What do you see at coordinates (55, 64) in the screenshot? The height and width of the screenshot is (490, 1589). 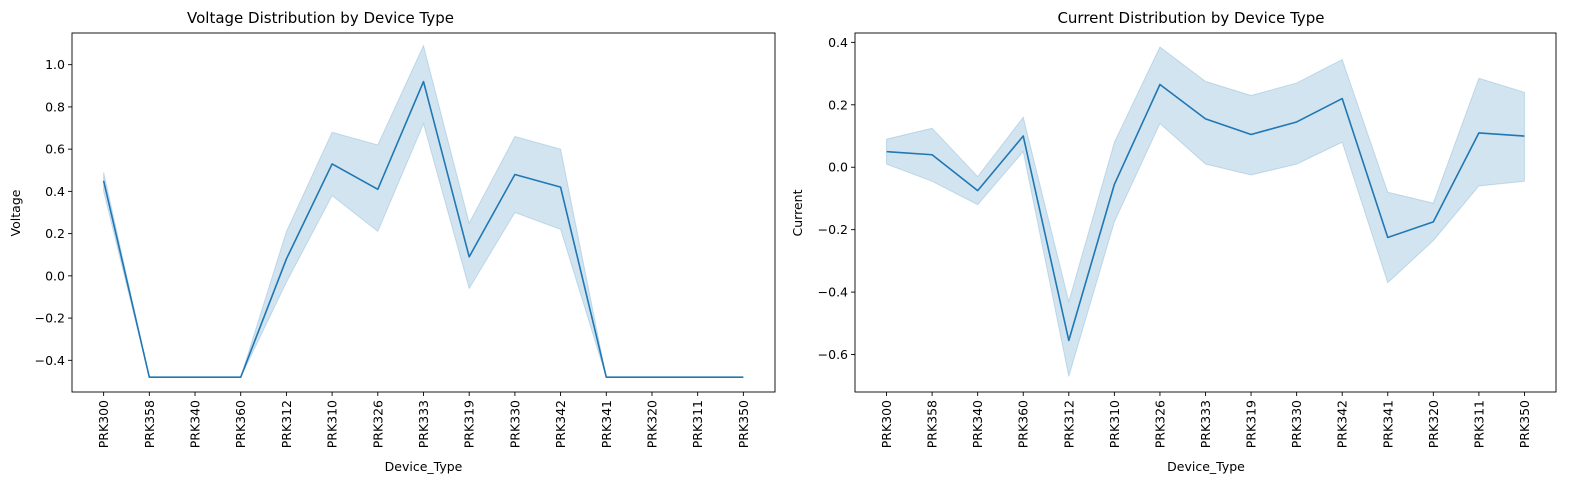 I see `y-tick-label: 1.0` at bounding box center [55, 64].